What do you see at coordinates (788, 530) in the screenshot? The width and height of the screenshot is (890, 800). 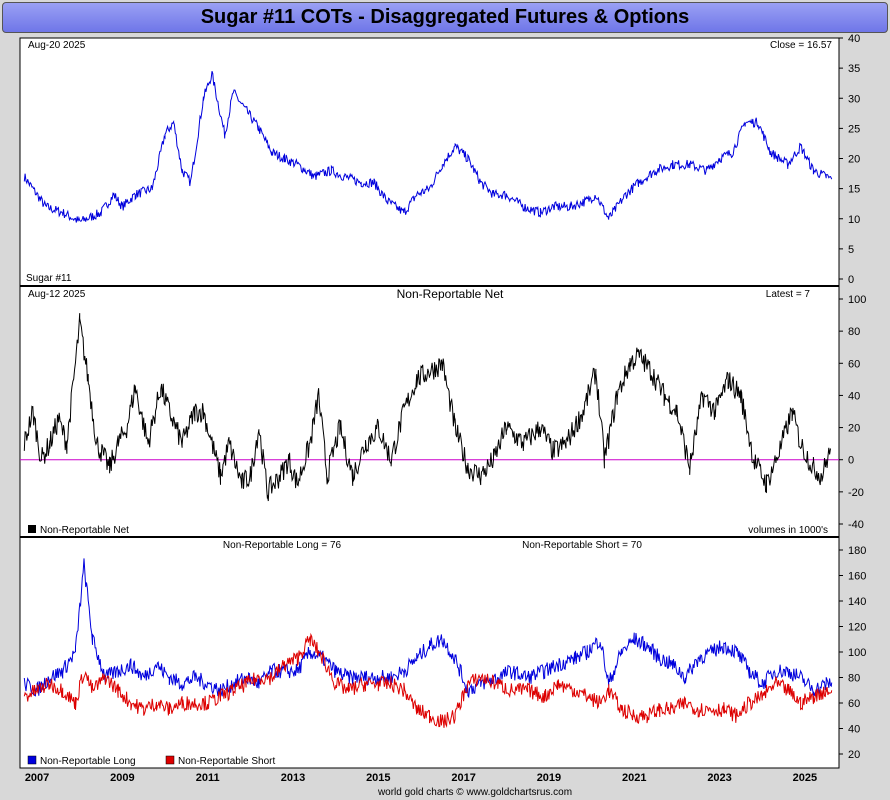 I see `panel2-units-label: volumes in 1000's` at bounding box center [788, 530].